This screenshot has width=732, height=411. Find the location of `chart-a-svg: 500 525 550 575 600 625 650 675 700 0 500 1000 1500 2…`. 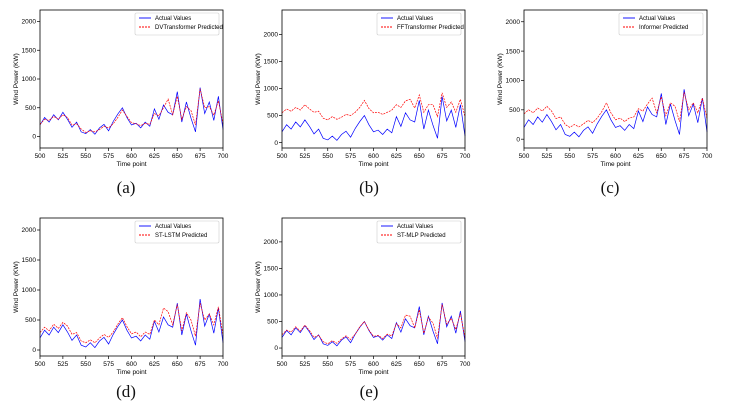

chart-a-svg: 500 525 550 575 600 625 650 675 700 0 500 1000 1500 2… is located at coordinates (121, 88).